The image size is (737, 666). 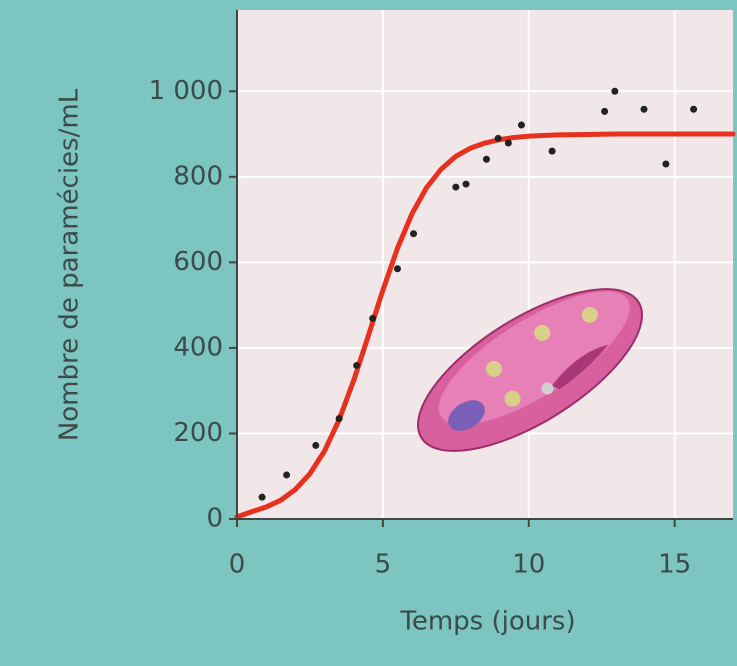 What do you see at coordinates (528, 565) in the screenshot?
I see `x-tick-label: 10` at bounding box center [528, 565].